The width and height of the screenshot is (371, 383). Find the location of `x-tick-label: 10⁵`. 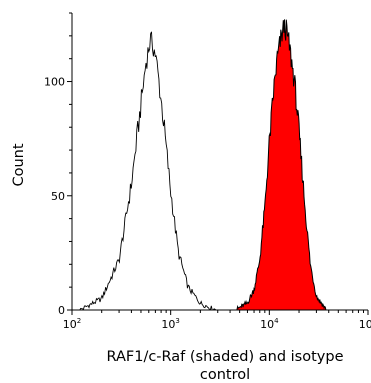

x-tick-label: 10⁵ is located at coordinates (365, 324).